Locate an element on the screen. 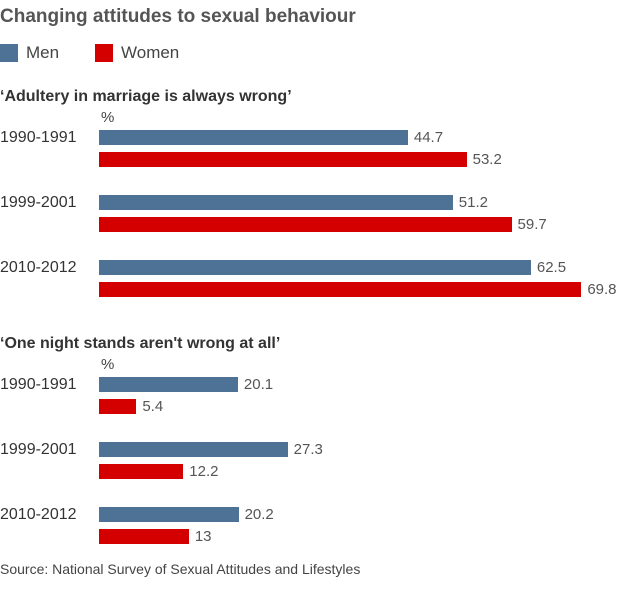  data-label: 51.2 is located at coordinates (473, 202).